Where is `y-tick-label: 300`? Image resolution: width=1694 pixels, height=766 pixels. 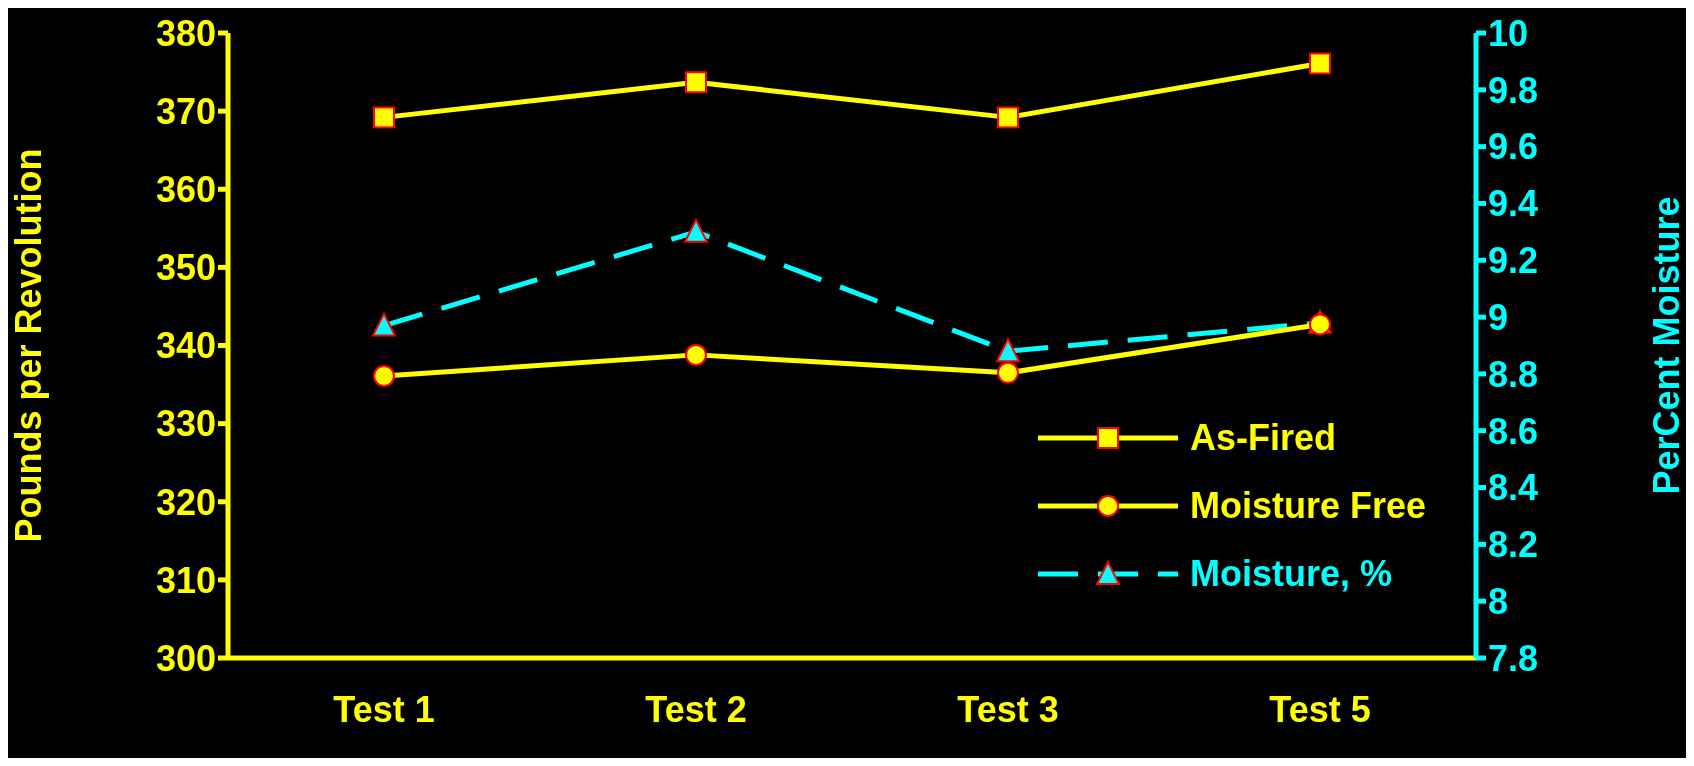 y-tick-label: 300 is located at coordinates (185, 658).